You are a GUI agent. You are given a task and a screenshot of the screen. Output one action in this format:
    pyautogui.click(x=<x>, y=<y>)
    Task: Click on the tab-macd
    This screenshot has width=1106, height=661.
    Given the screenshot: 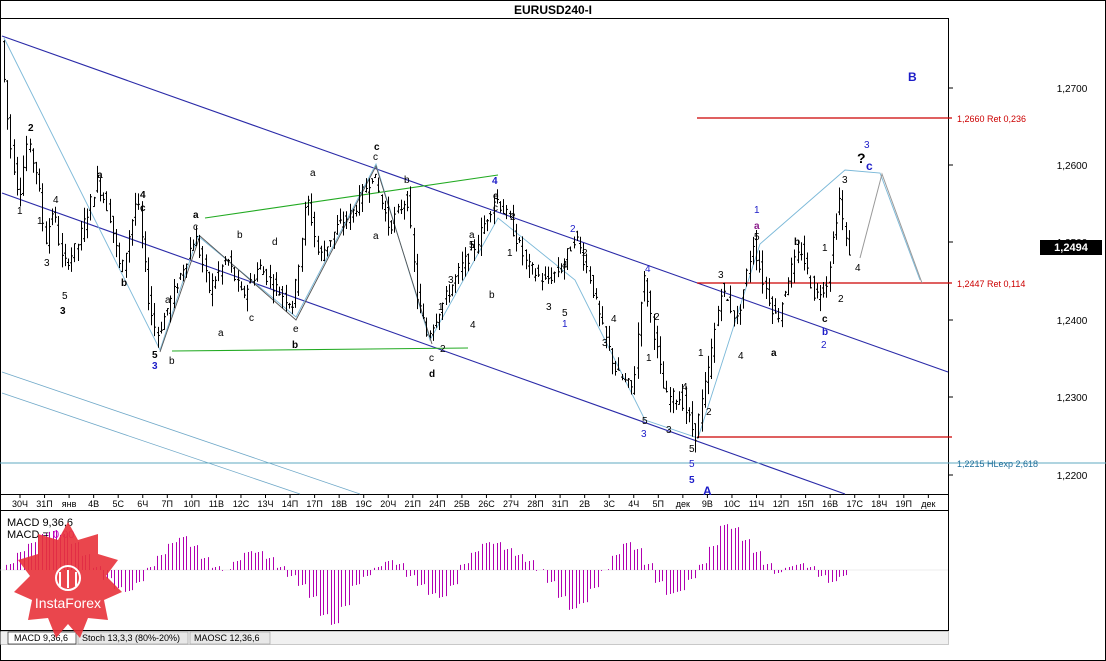 What is the action you would take?
    pyautogui.click(x=42, y=638)
    